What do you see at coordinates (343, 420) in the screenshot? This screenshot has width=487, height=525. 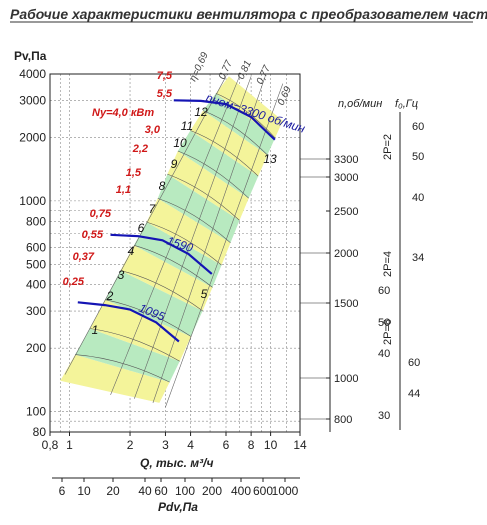 I see `speed-tick-label: 800` at bounding box center [343, 420].